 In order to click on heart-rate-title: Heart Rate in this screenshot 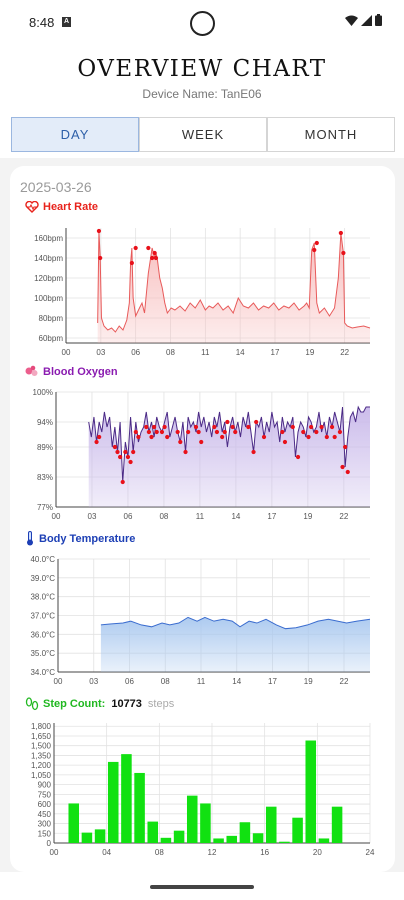, I will do `click(61, 207)`.